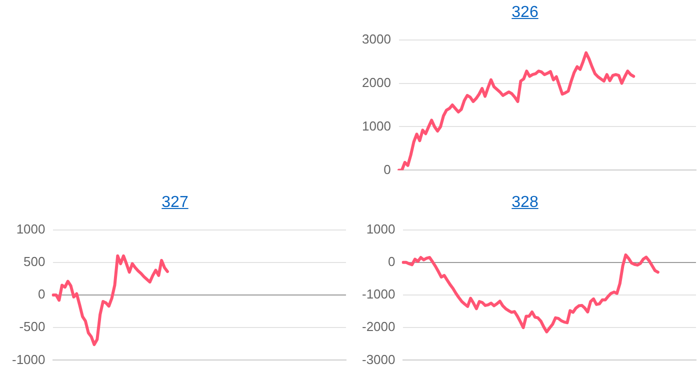 This screenshot has height=376, width=700. What do you see at coordinates (376, 82) in the screenshot?
I see `y-tick-label: 2000` at bounding box center [376, 82].